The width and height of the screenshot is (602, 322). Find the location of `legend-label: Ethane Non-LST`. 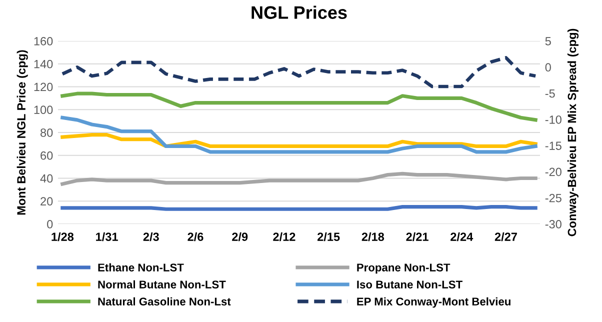

legend-label: Ethane Non-LST is located at coordinates (141, 267).